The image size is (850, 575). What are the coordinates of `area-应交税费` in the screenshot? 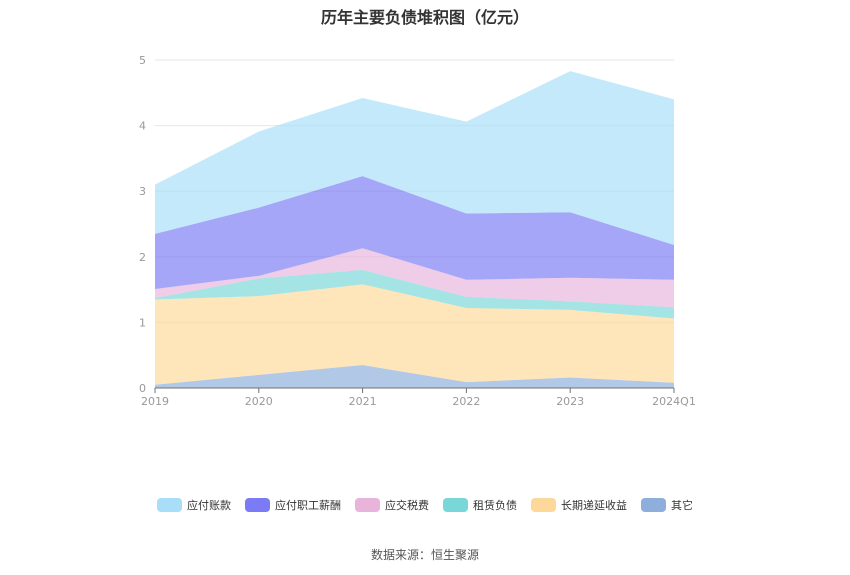 It's located at (414, 278).